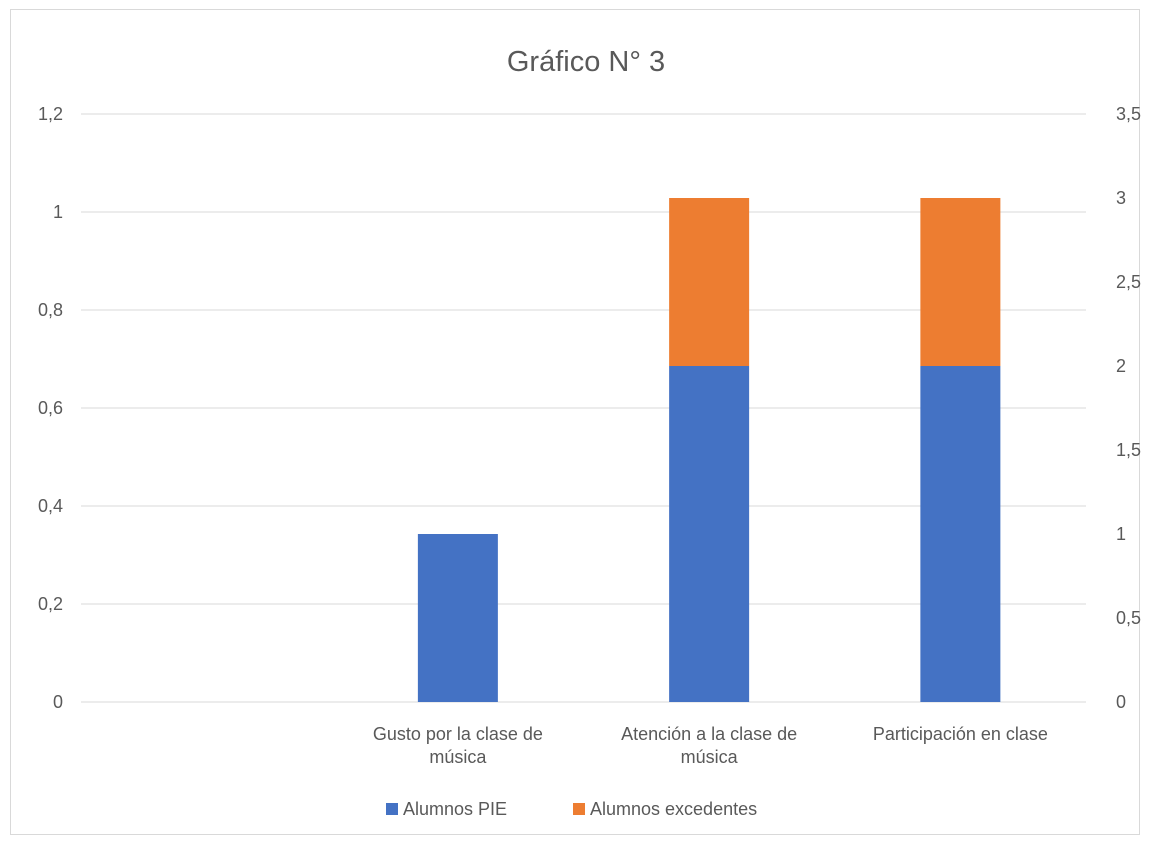 Image resolution: width=1150 pixels, height=844 pixels. I want to click on left-tick-label: 1,2, so click(50, 114).